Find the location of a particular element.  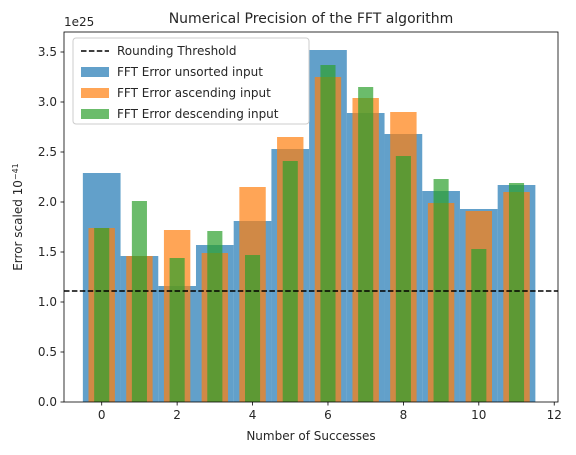

y-tick-label: 1.5 is located at coordinates (47, 252).